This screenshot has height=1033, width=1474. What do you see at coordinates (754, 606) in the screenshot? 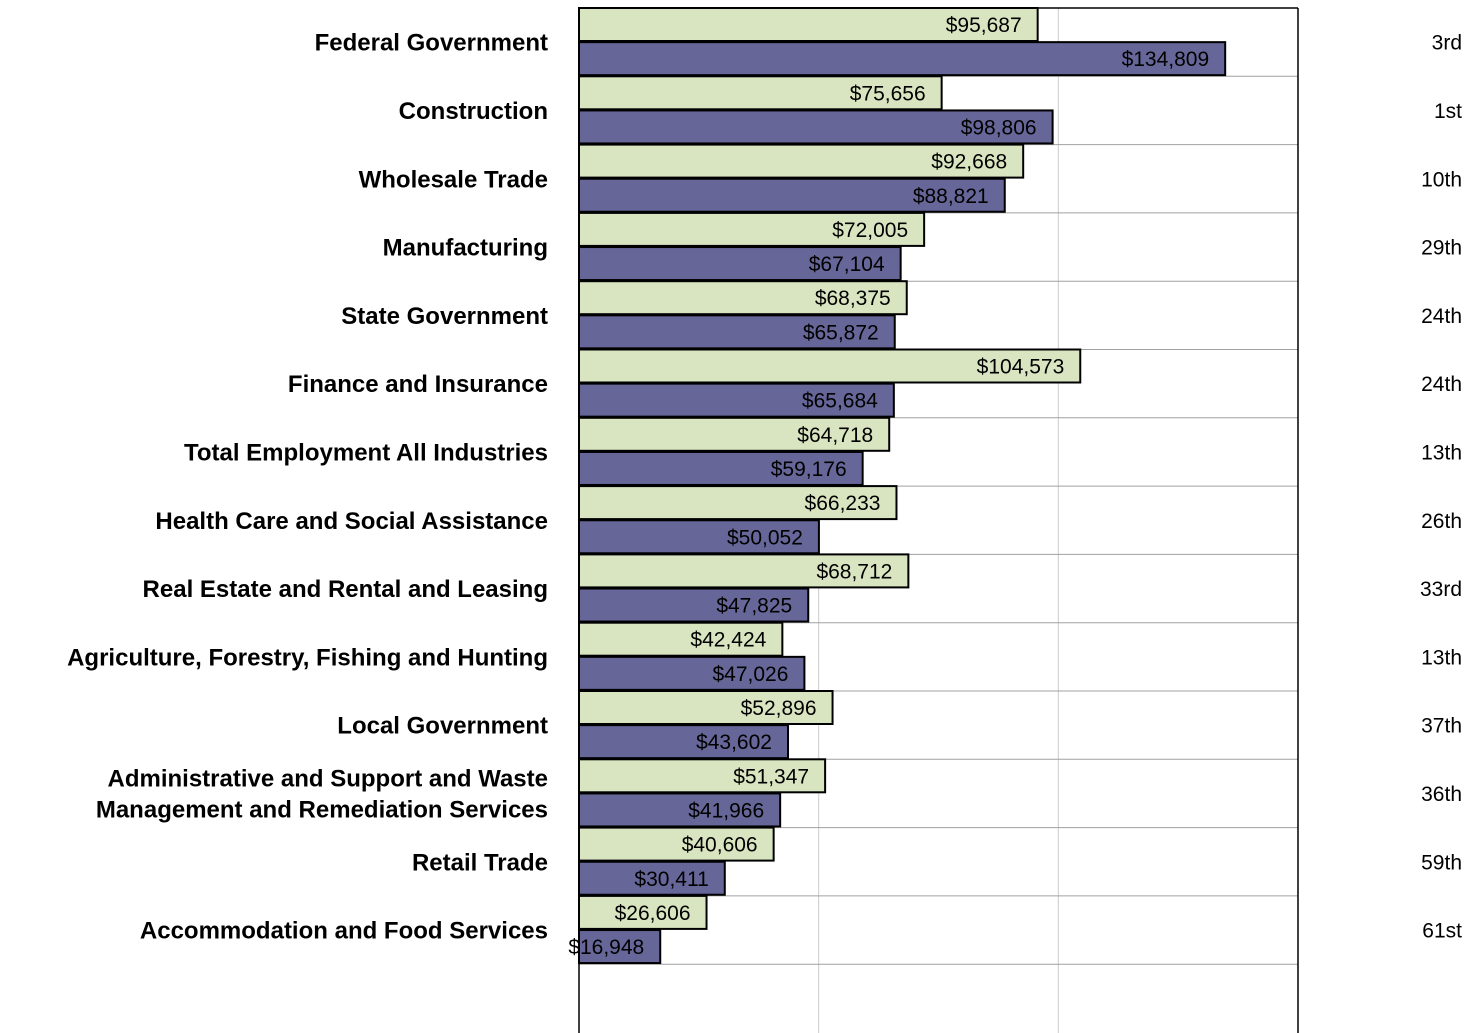
I see `value-label: $47,825` at bounding box center [754, 606].